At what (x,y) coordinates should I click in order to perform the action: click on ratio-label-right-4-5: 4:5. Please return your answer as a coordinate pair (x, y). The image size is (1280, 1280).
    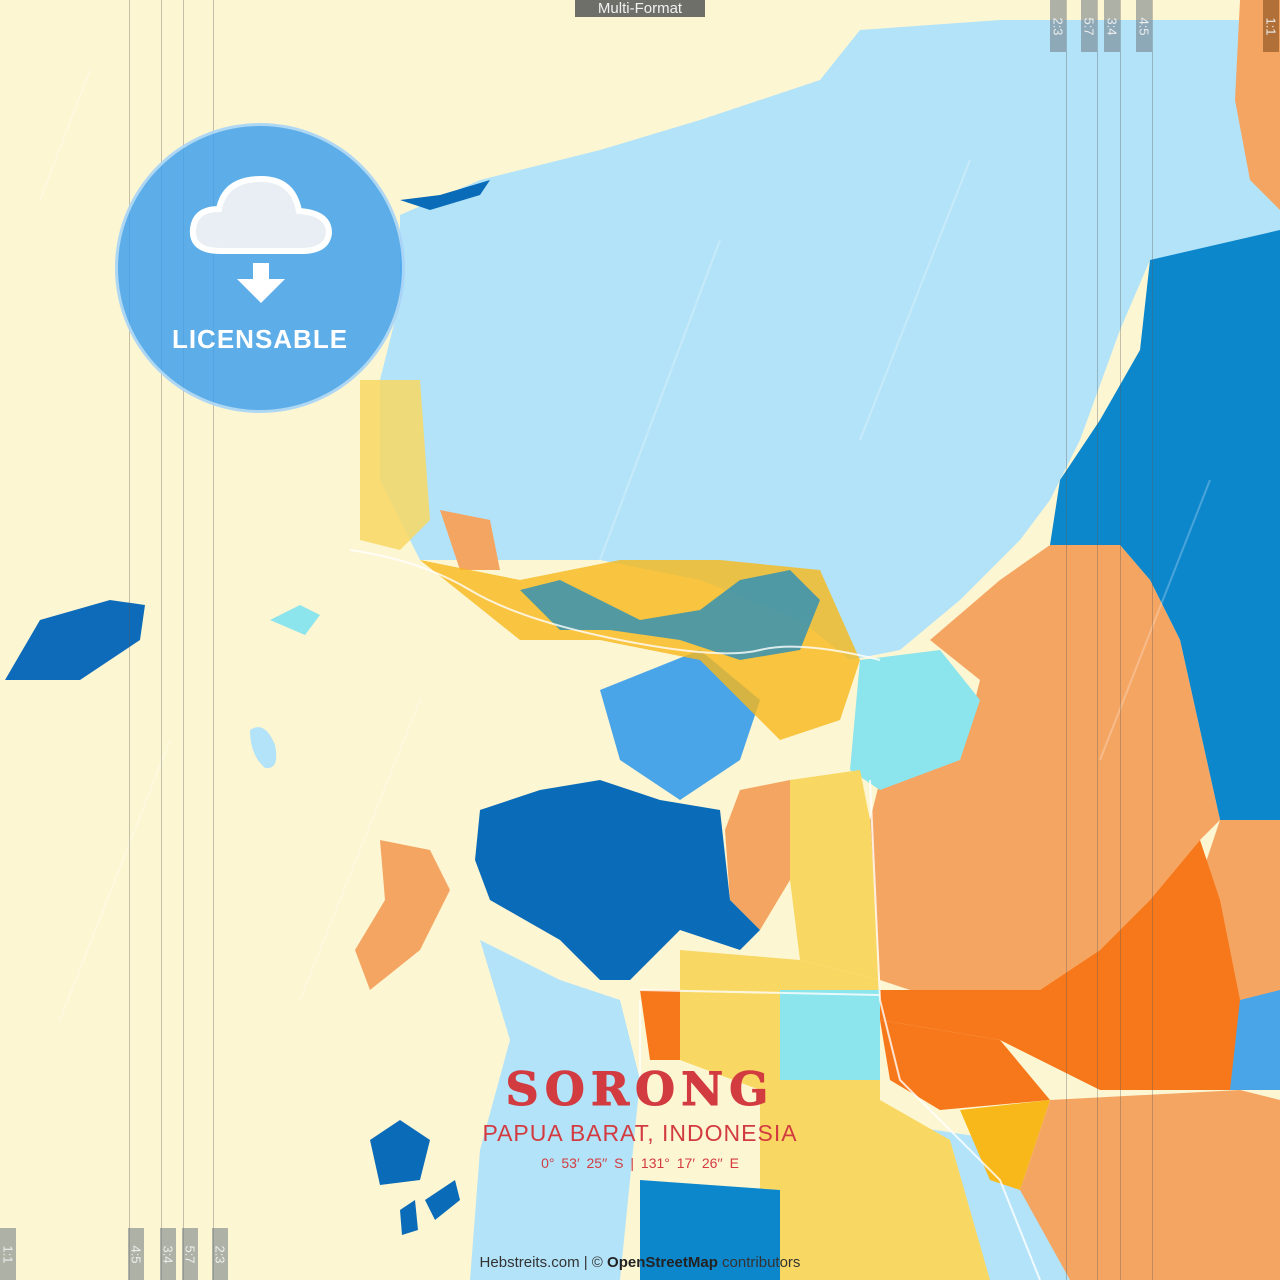
    Looking at the image, I should click on (1144, 26).